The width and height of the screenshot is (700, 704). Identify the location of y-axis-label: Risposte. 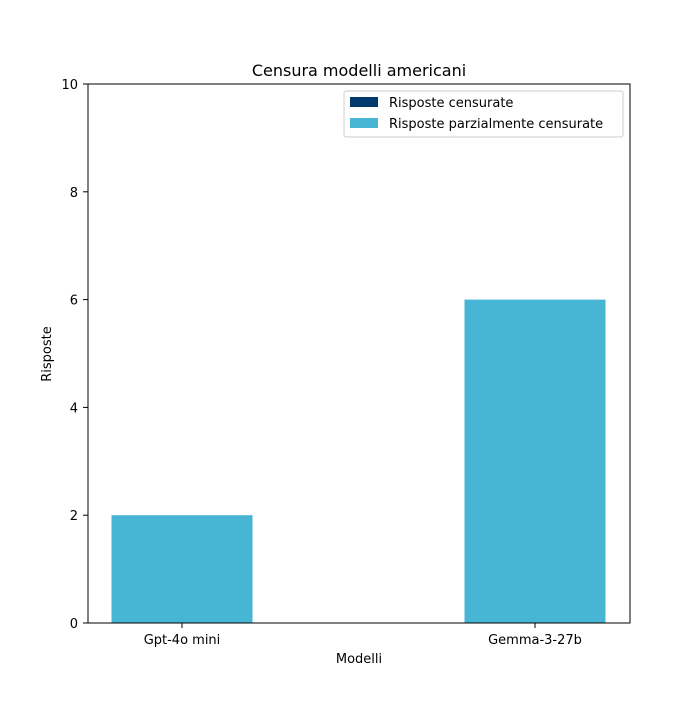
(47, 354).